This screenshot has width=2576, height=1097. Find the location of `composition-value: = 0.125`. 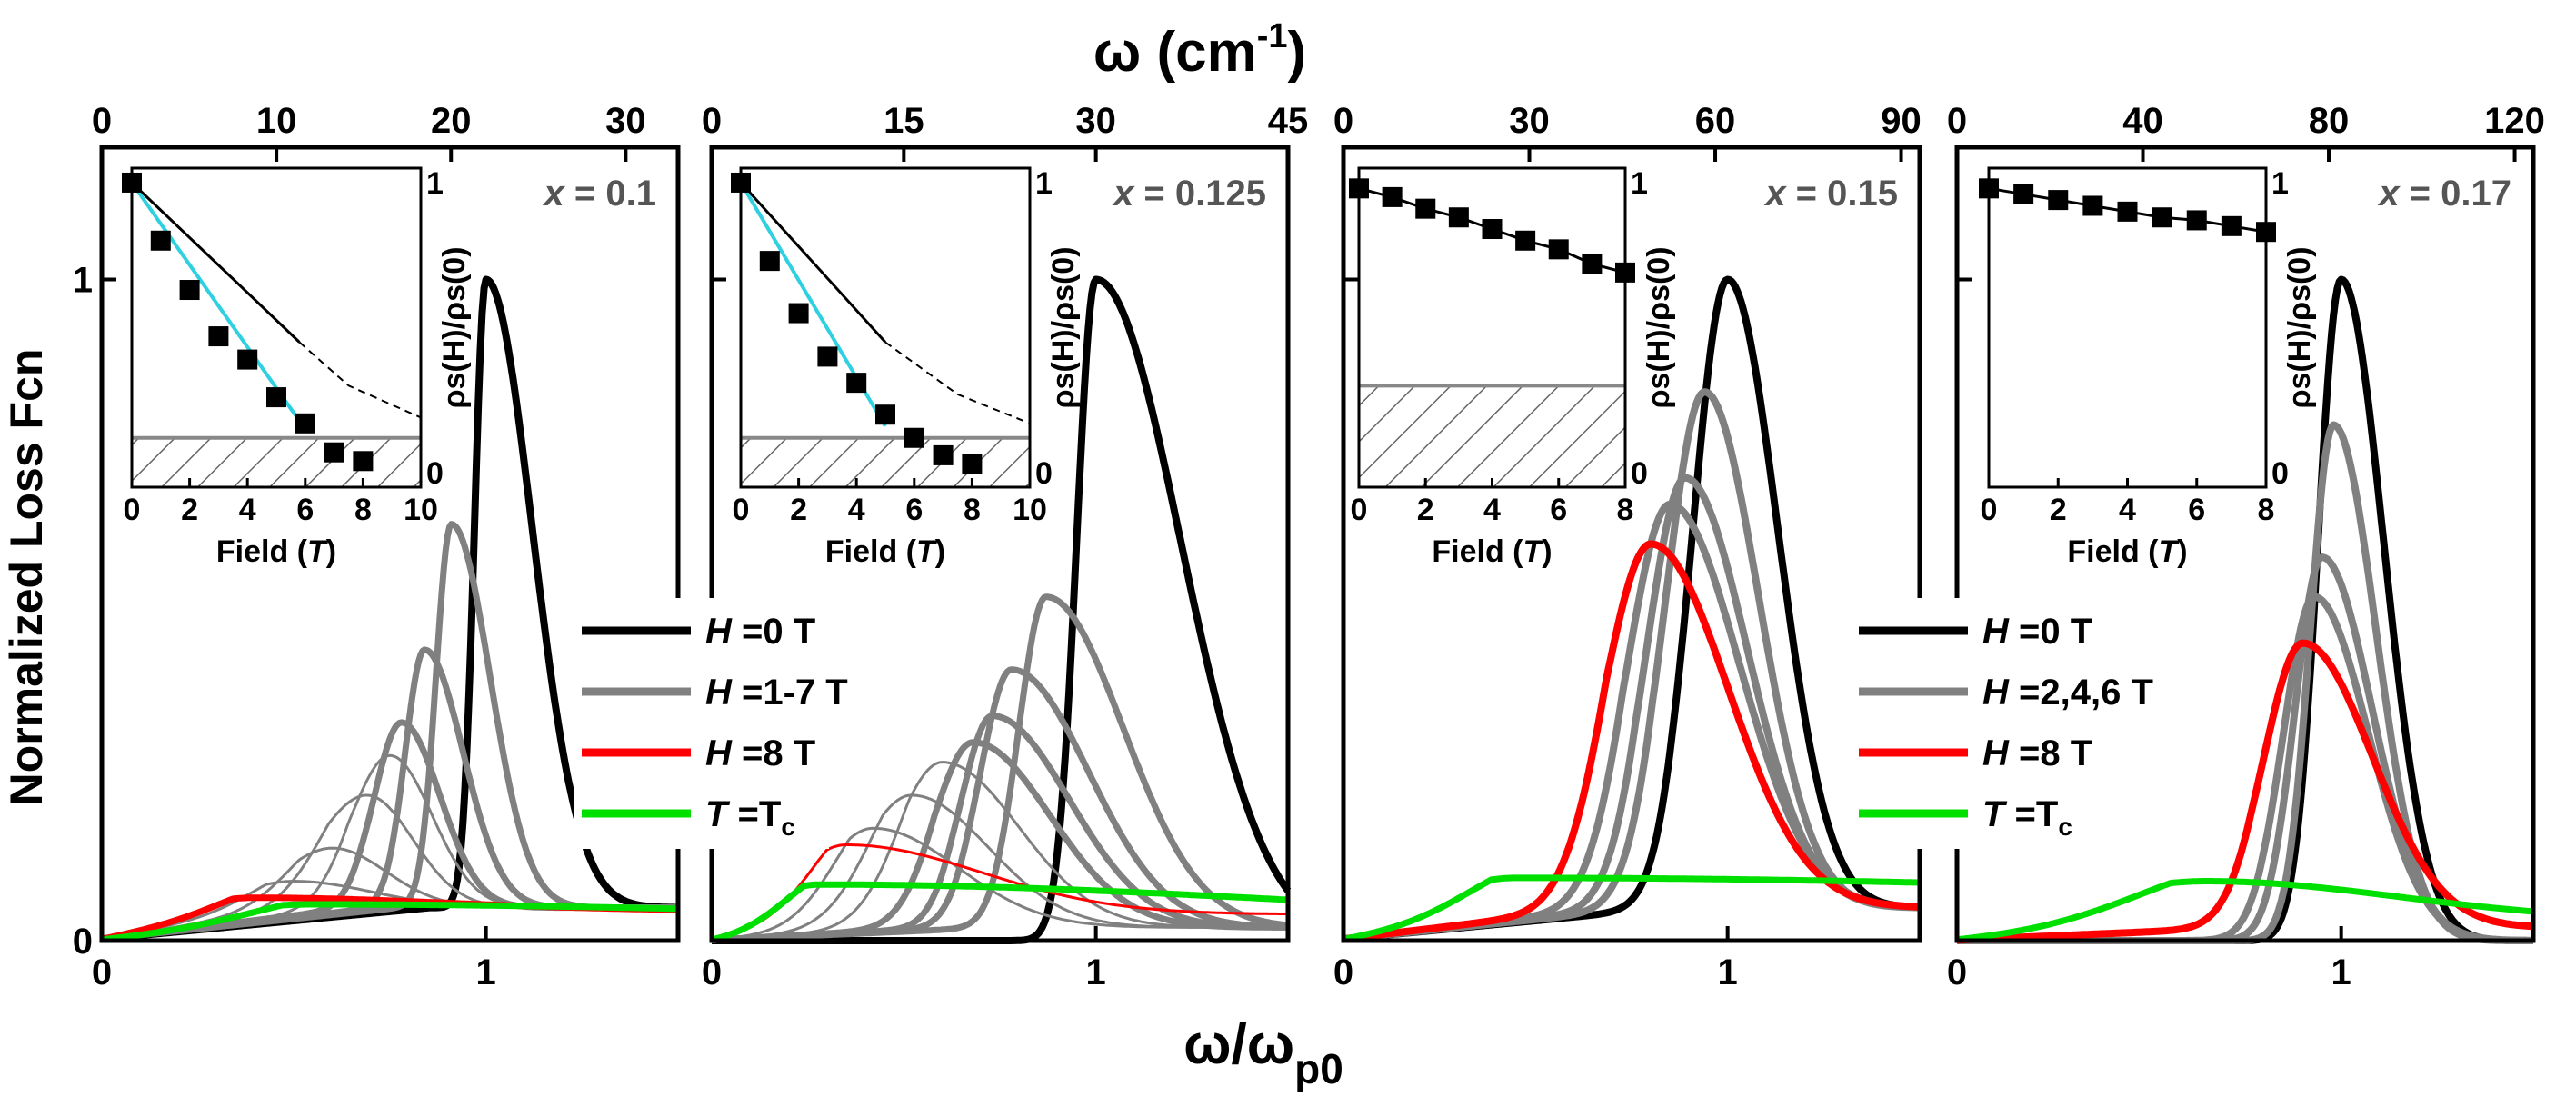

composition-value: = 0.125 is located at coordinates (1200, 194).